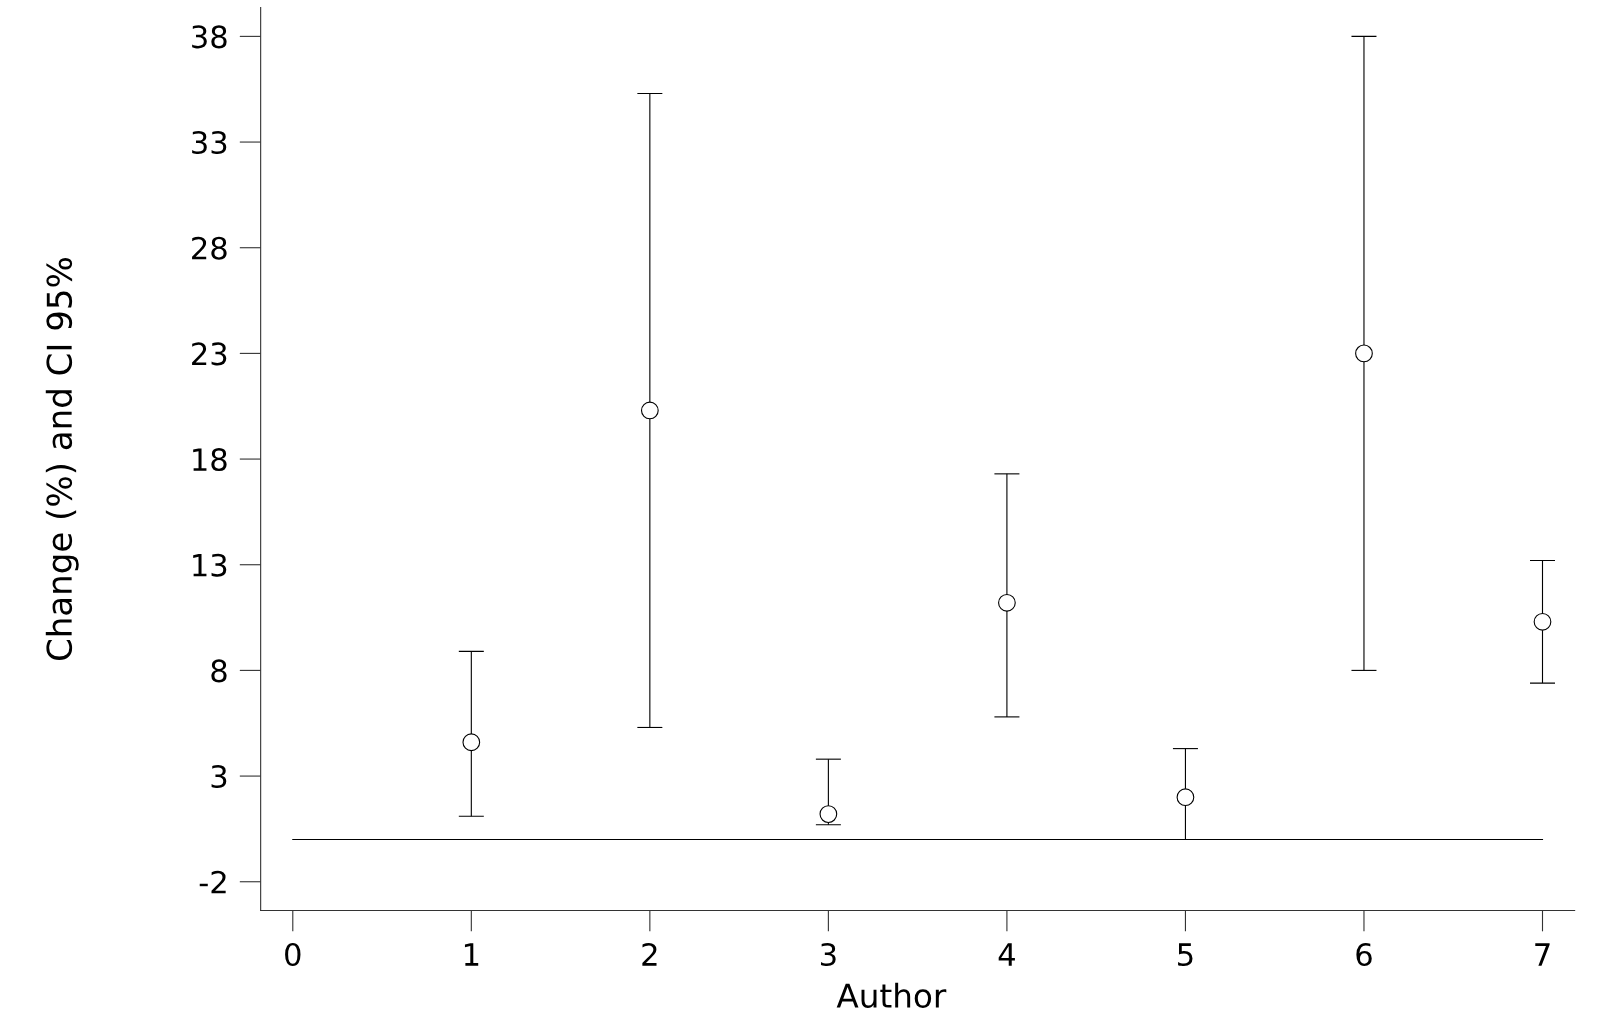 The image size is (1623, 1033). Describe the element at coordinates (209, 37) in the screenshot. I see `y-tick-label: 38` at that location.